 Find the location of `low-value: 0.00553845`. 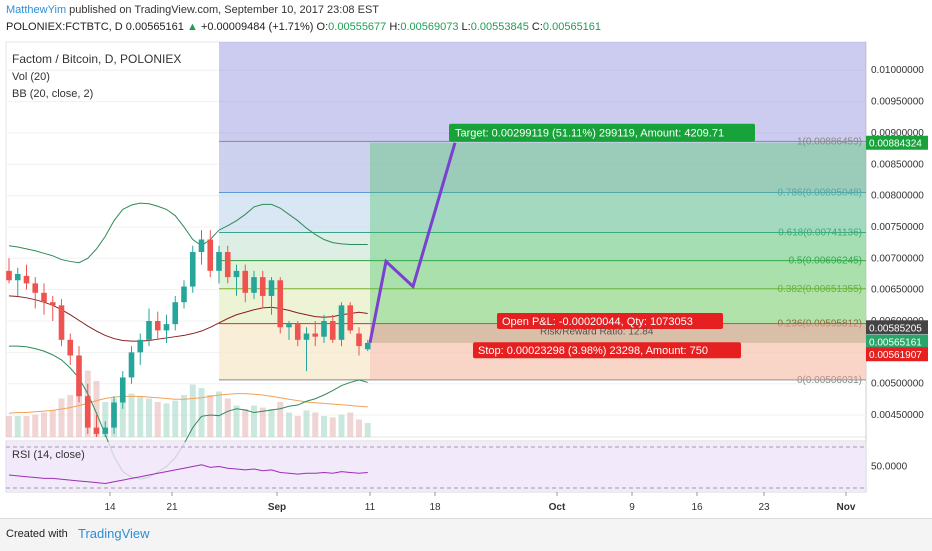

low-value: 0.00553845 is located at coordinates (499, 27).